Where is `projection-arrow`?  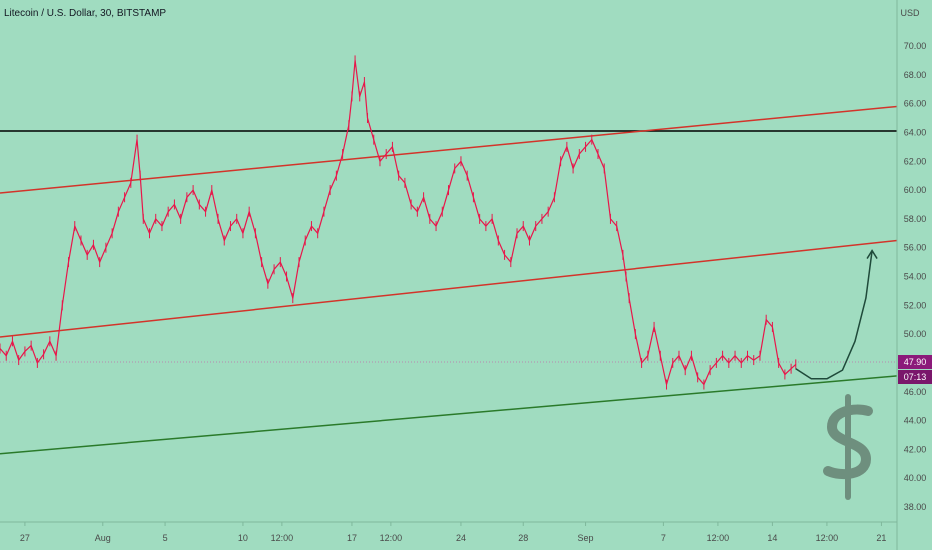
projection-arrow is located at coordinates (836, 314).